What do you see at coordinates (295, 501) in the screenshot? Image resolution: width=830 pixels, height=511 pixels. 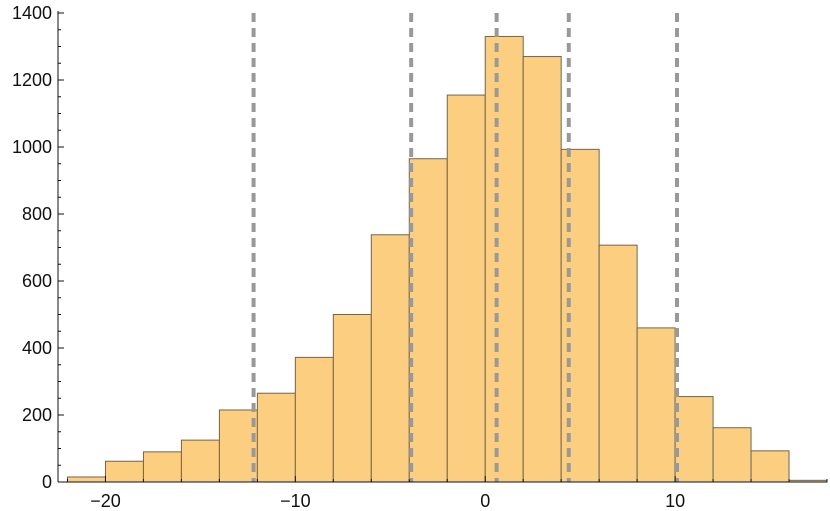 I see `x-tick-label: −10` at bounding box center [295, 501].